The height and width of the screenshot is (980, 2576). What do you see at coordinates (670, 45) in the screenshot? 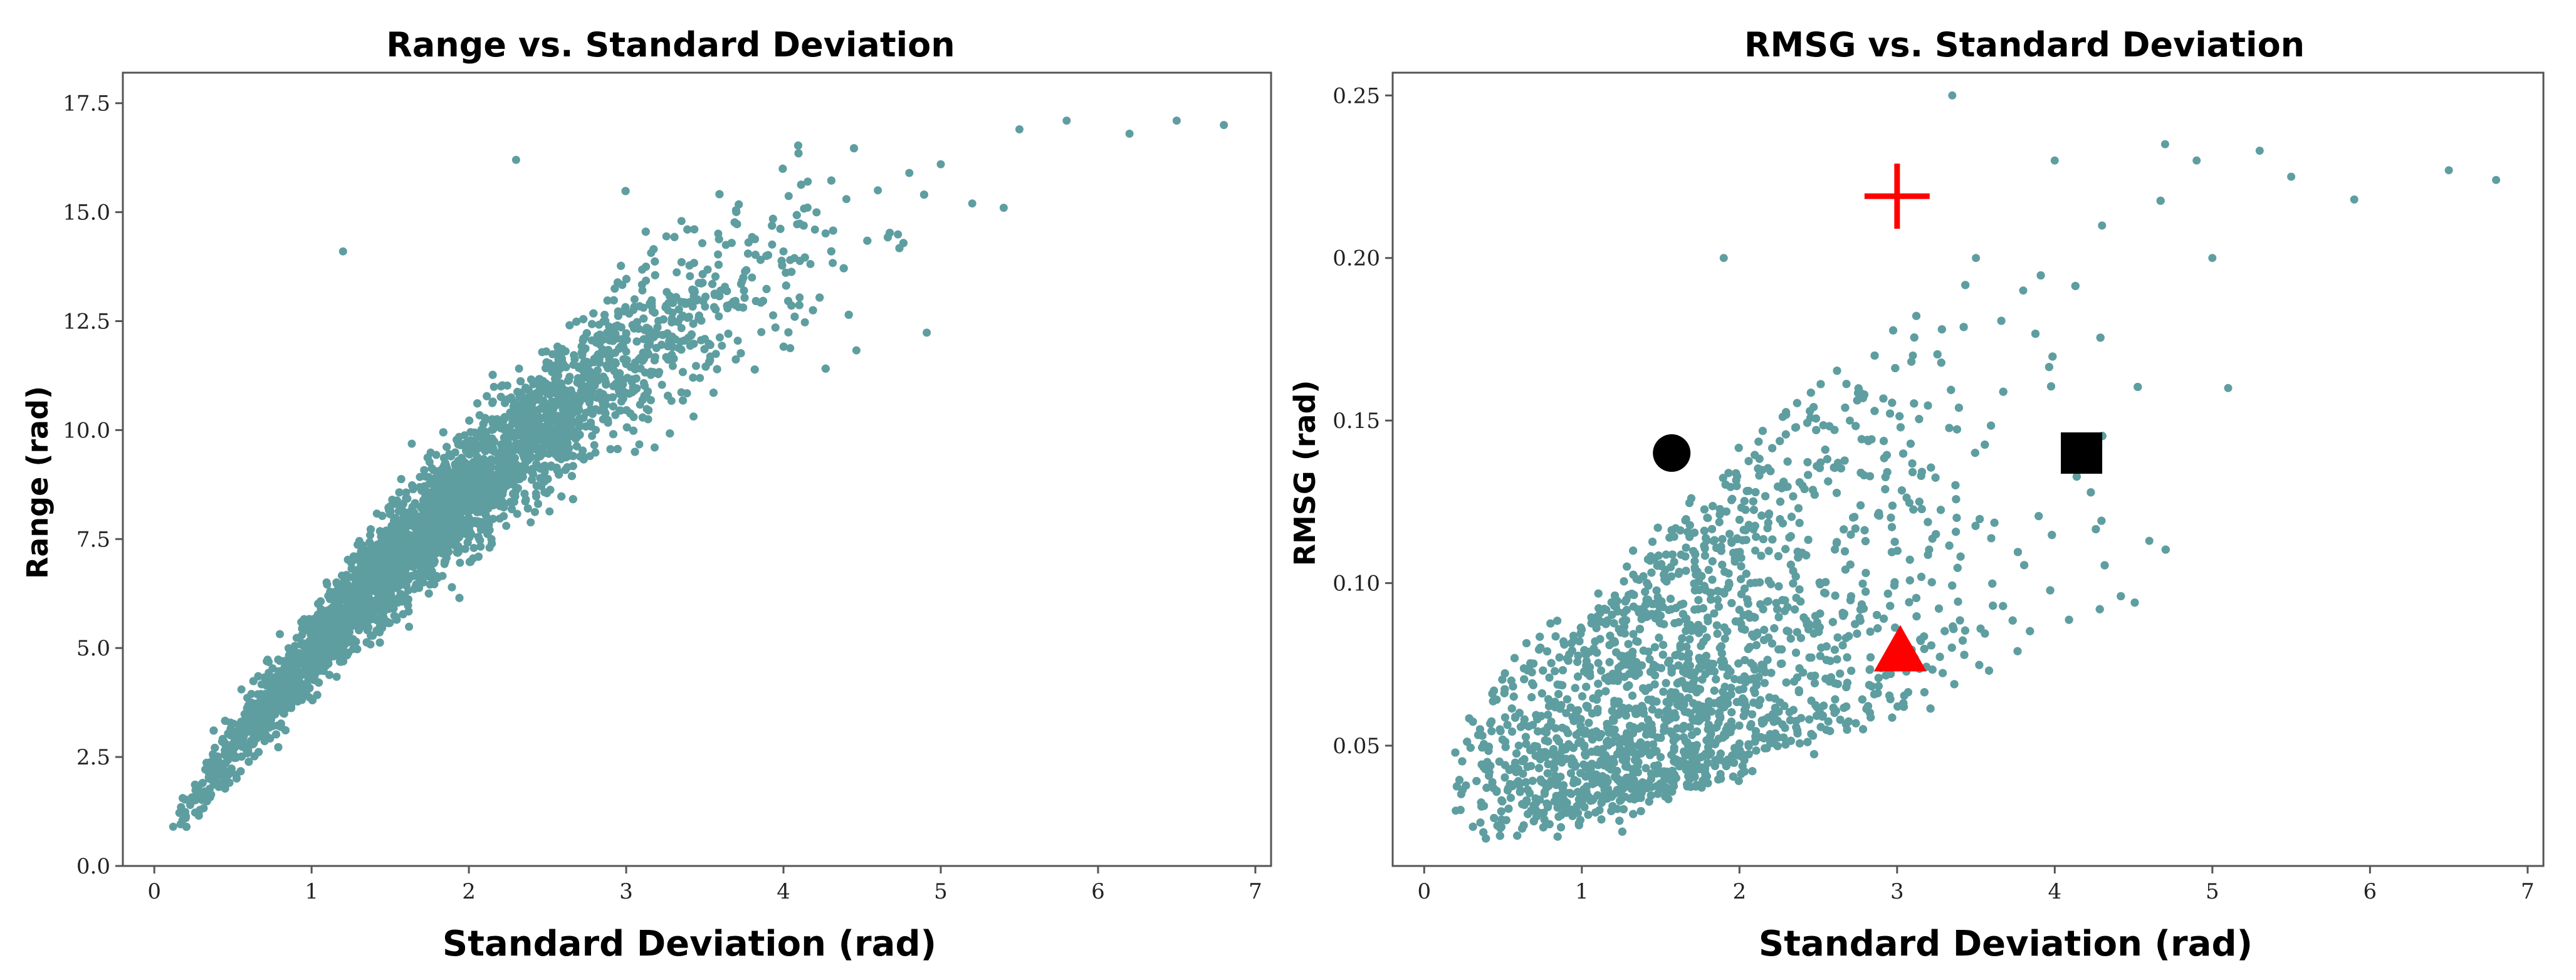
I see `chart-title: Range vs. Standard Deviation` at bounding box center [670, 45].